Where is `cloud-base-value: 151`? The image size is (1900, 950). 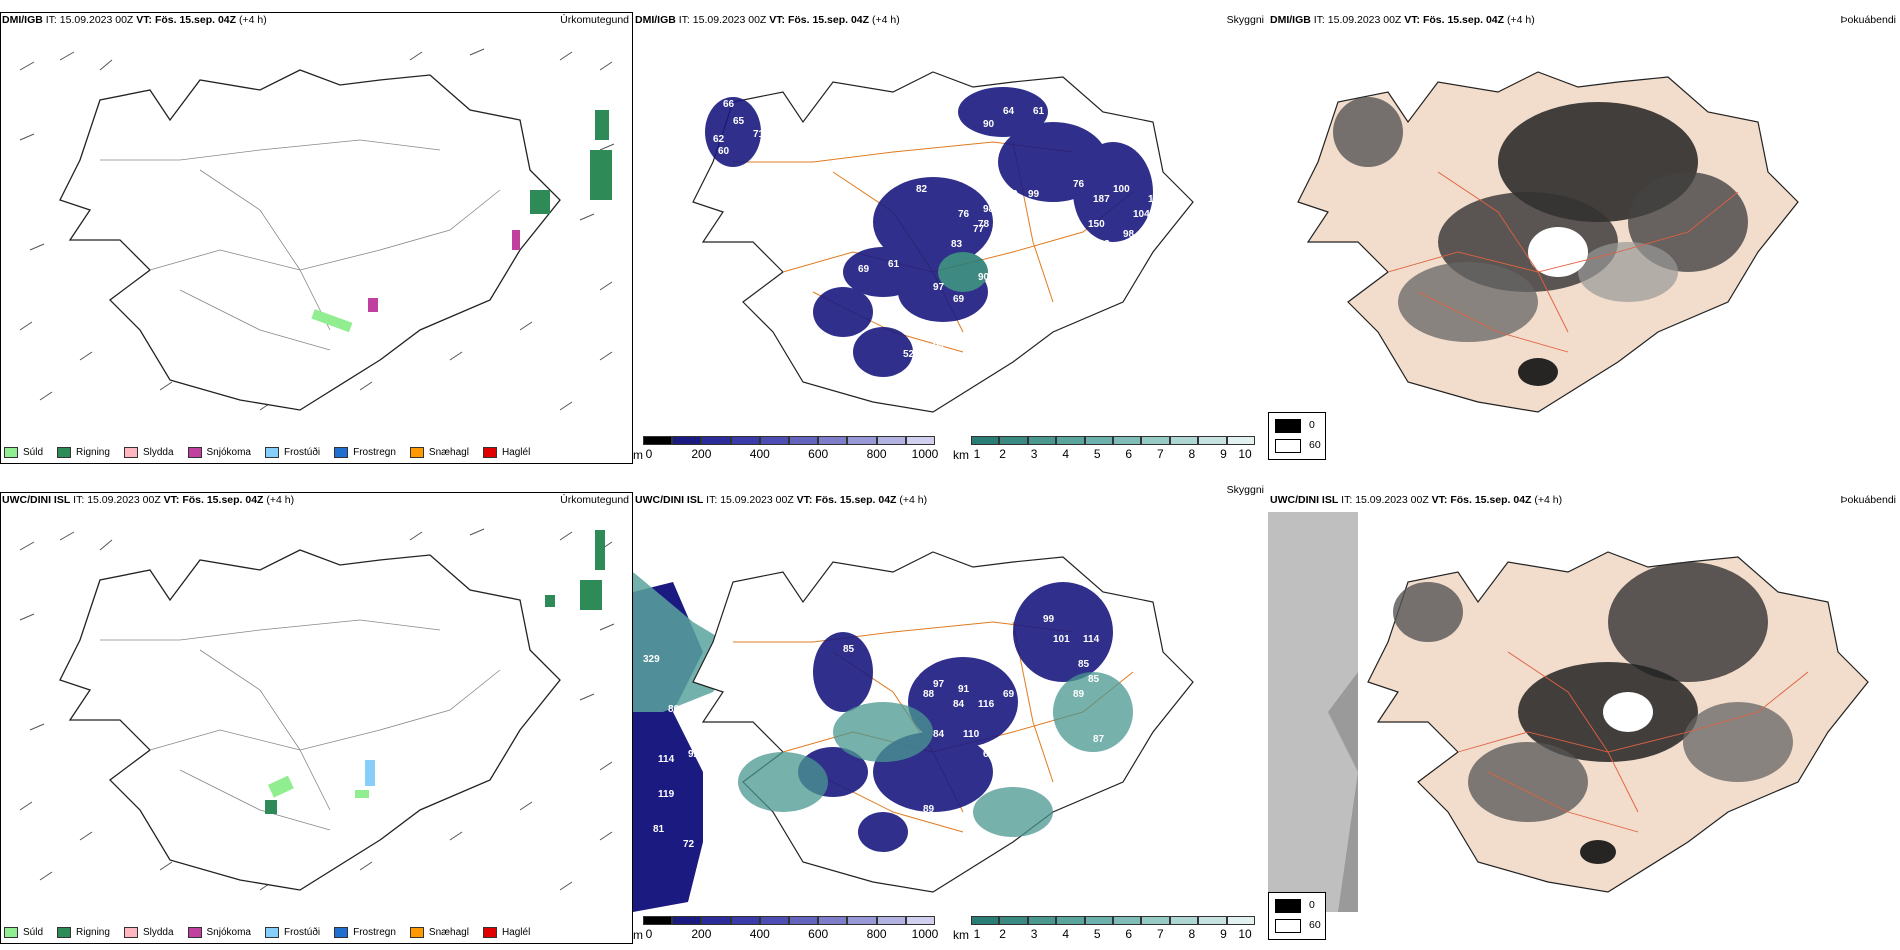 cloud-base-value: 151 is located at coordinates (1021, 277).